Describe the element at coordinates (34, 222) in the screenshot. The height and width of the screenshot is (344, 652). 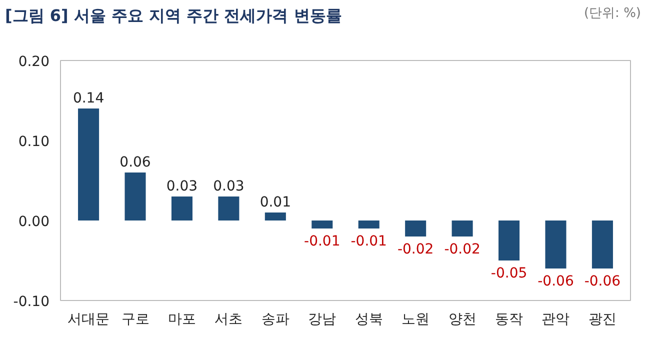
I see `y-tick-label: 0.00` at that location.